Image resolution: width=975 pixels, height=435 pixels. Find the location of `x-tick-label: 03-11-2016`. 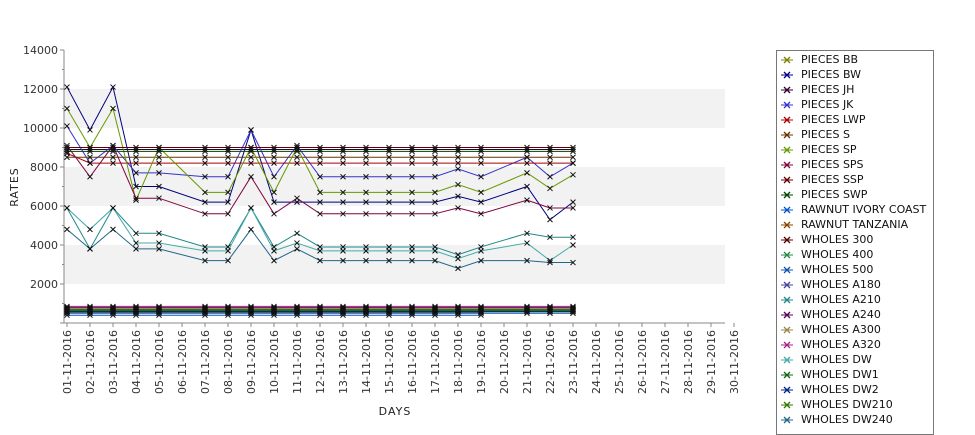

x-tick-label: 03-11-2016 is located at coordinates (113, 362).